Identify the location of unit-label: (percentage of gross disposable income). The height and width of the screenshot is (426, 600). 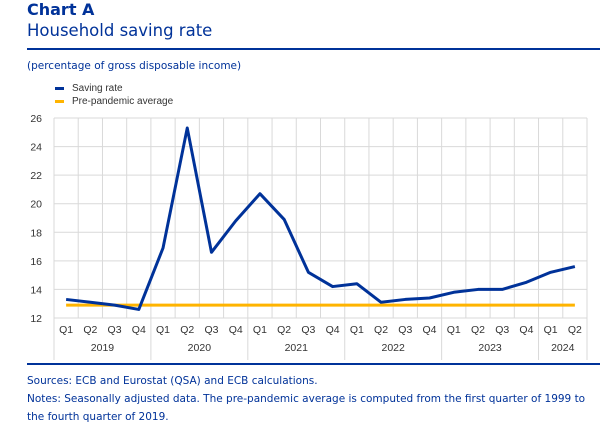
(134, 66).